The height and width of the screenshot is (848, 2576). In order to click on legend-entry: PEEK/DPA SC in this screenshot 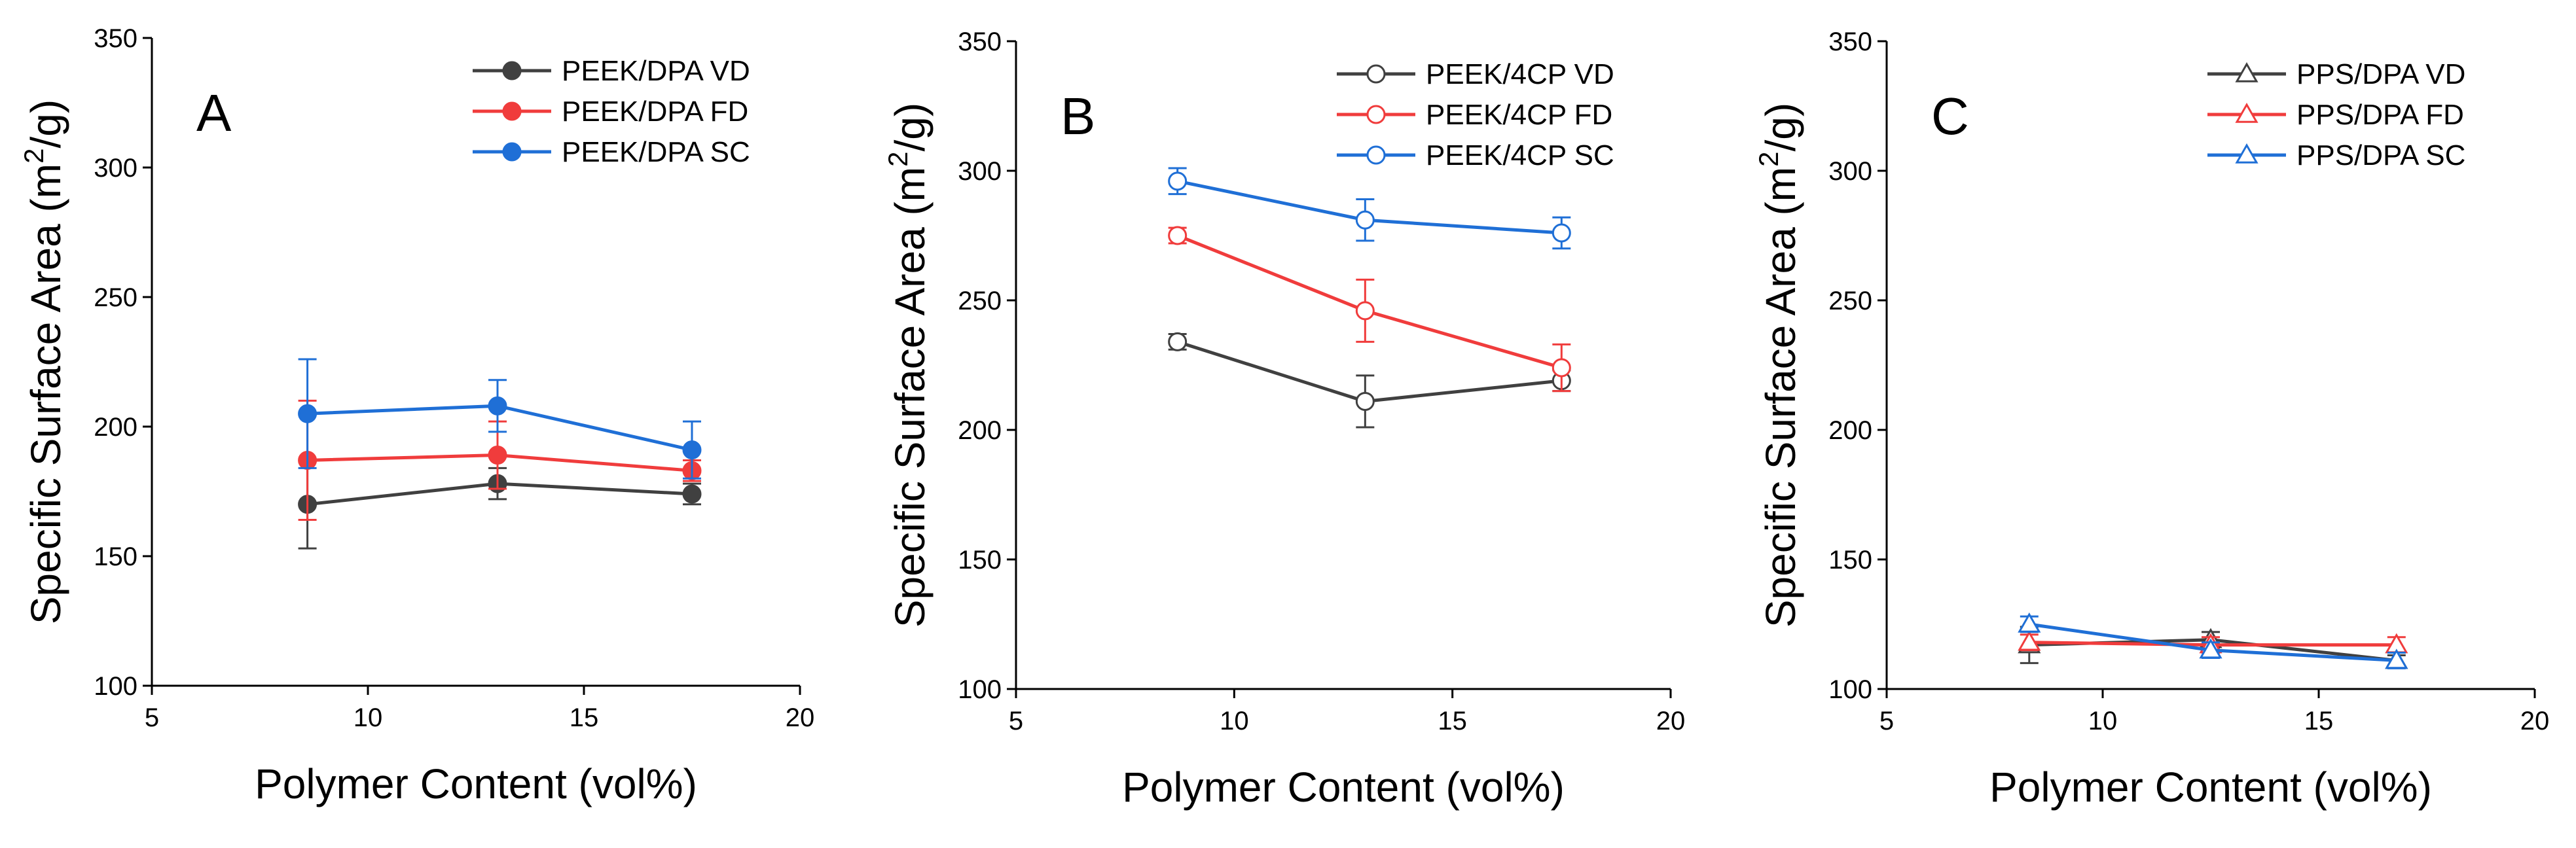, I will do `click(611, 152)`.